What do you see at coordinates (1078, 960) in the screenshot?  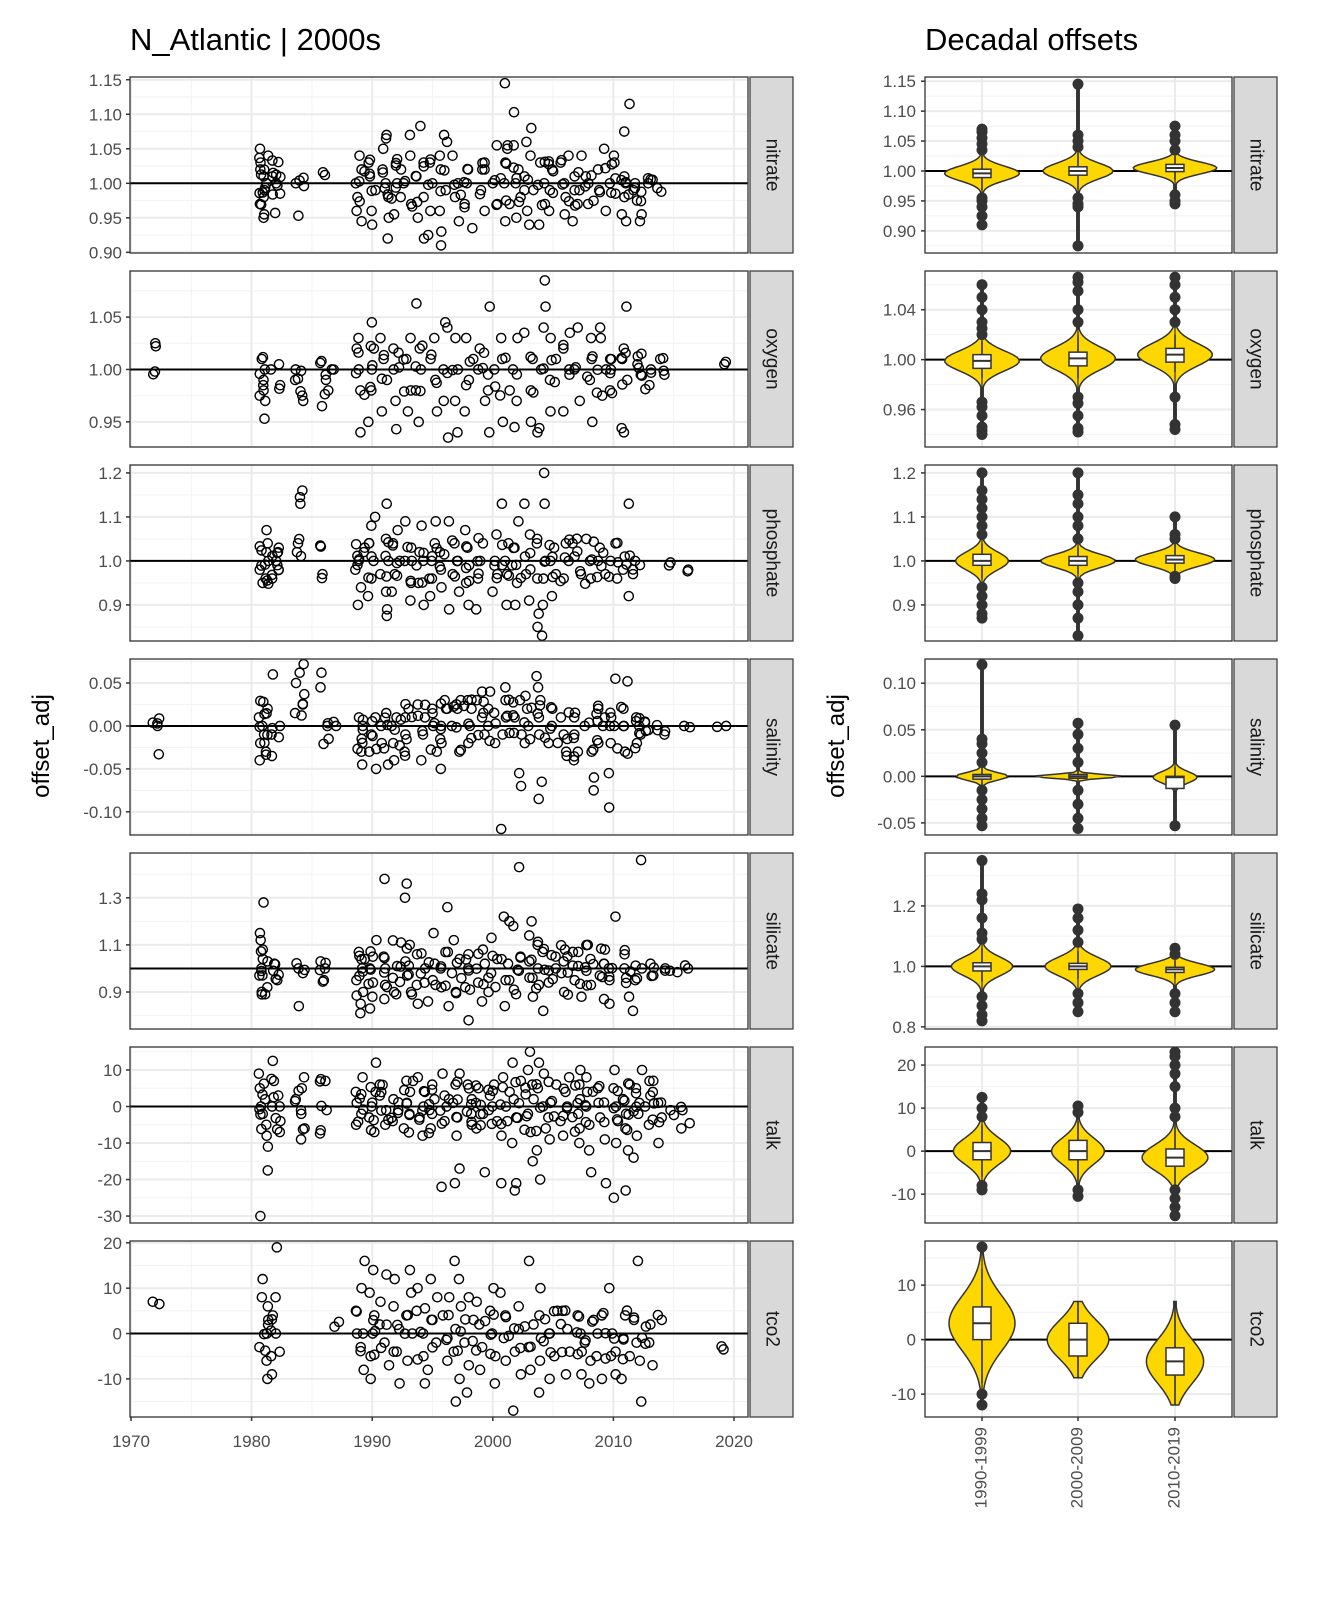 I see `violin-2000-2009` at bounding box center [1078, 960].